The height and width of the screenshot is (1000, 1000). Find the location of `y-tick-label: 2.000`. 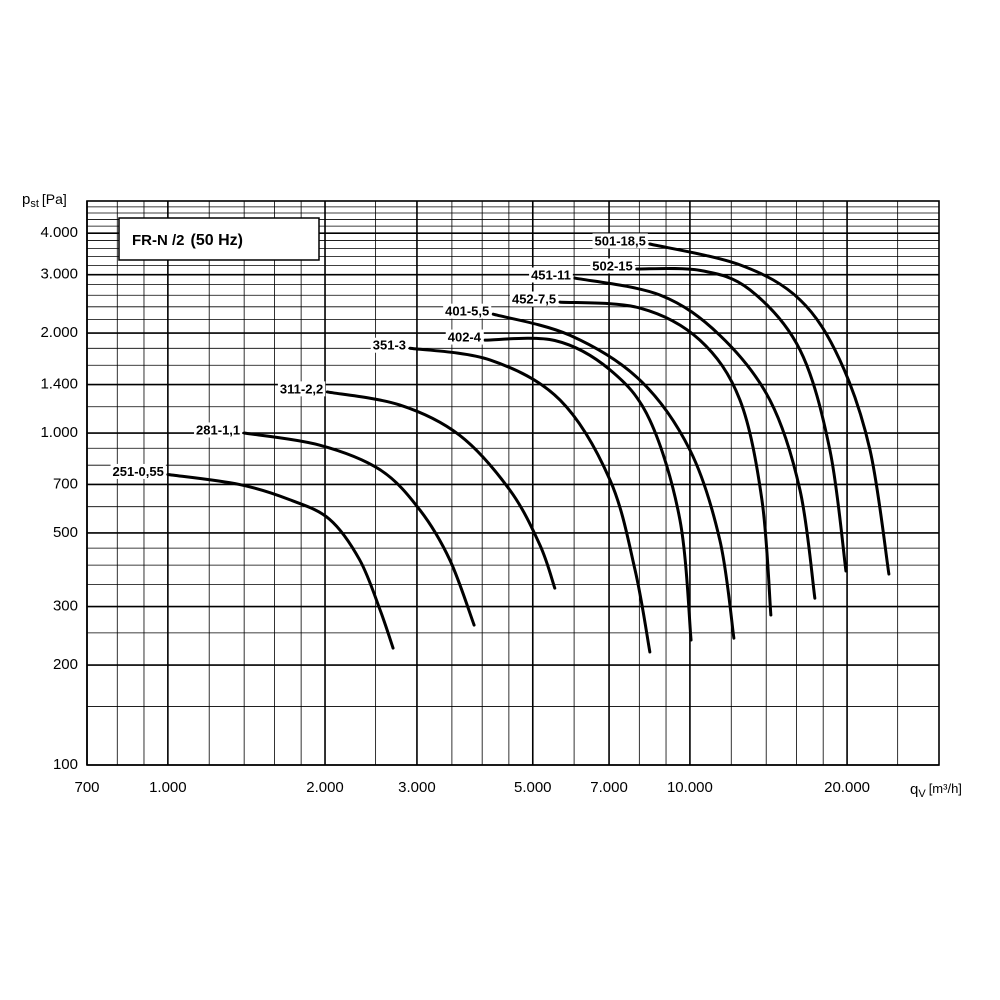

y-tick-label: 2.000 is located at coordinates (59, 332).